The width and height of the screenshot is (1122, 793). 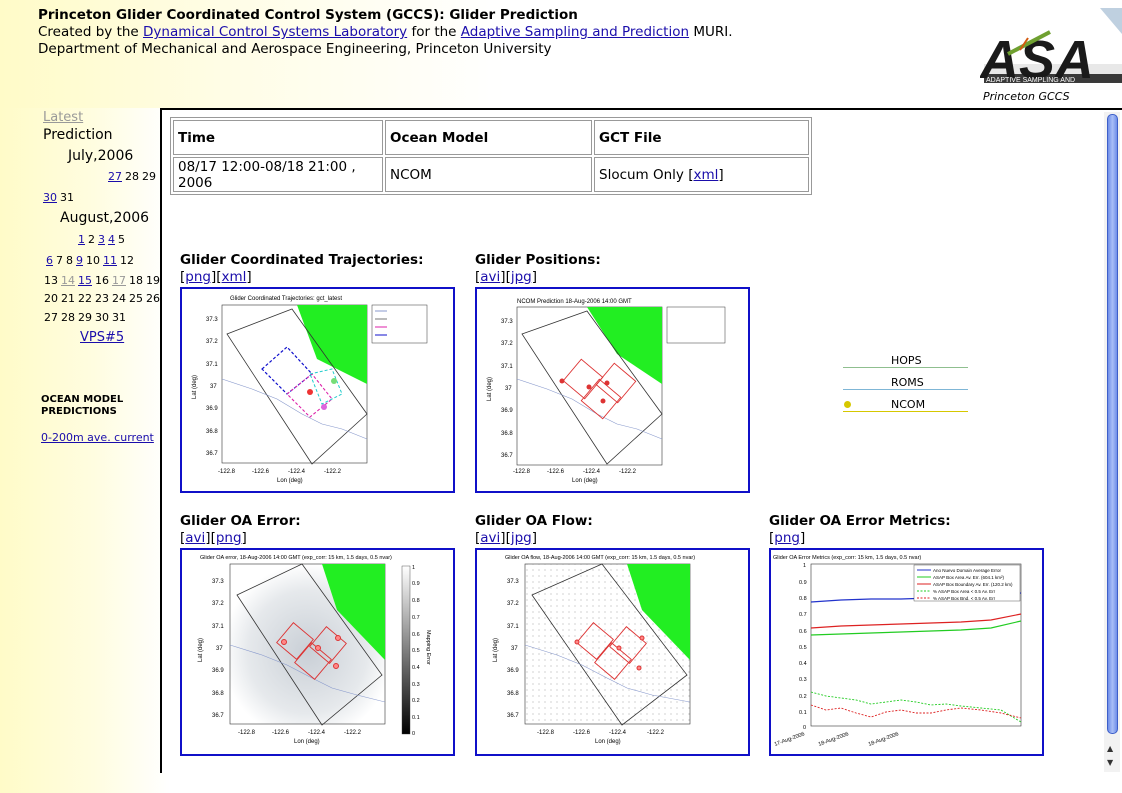 I want to click on section-title-oa-flow: Glider OA Flow:, so click(x=534, y=521).